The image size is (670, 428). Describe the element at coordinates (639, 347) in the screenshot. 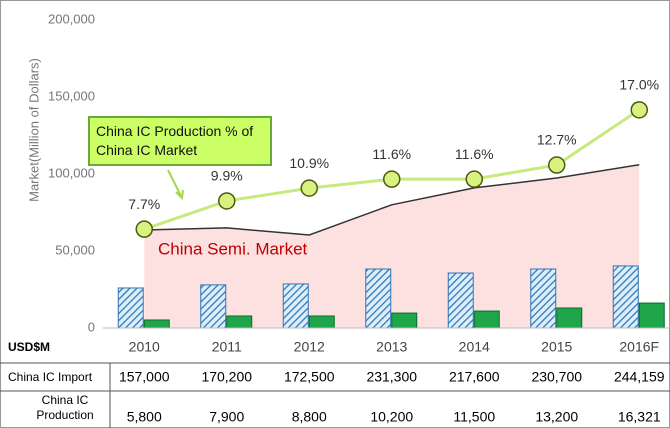

I see `x-tick-label: 2016F` at that location.